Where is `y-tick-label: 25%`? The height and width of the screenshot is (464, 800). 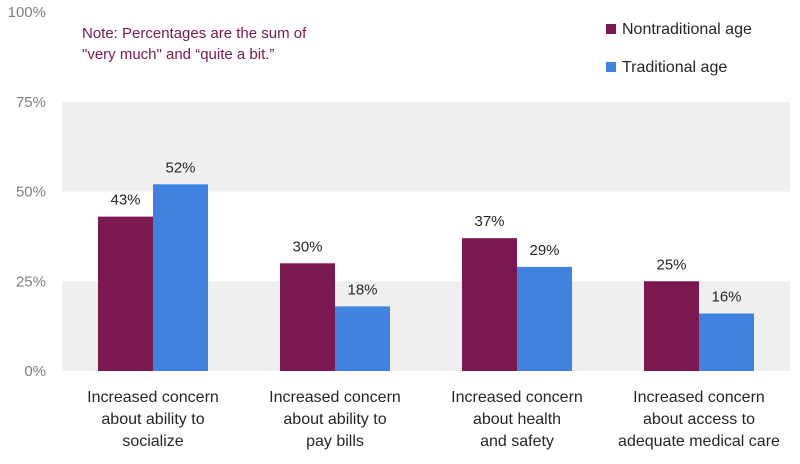 y-tick-label: 25% is located at coordinates (31, 281).